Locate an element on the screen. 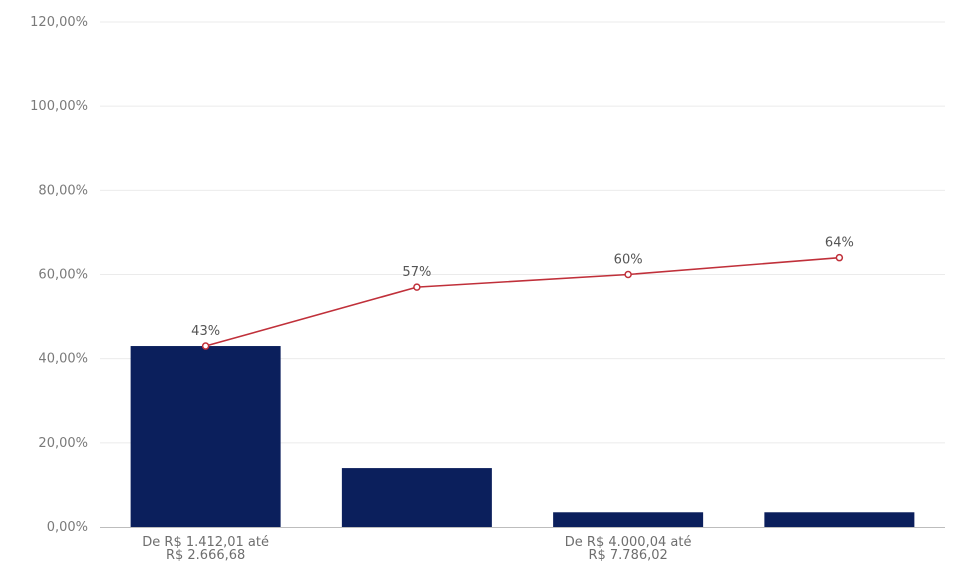 The height and width of the screenshot is (562, 962). y-tick-label: 40,00% is located at coordinates (63, 359).